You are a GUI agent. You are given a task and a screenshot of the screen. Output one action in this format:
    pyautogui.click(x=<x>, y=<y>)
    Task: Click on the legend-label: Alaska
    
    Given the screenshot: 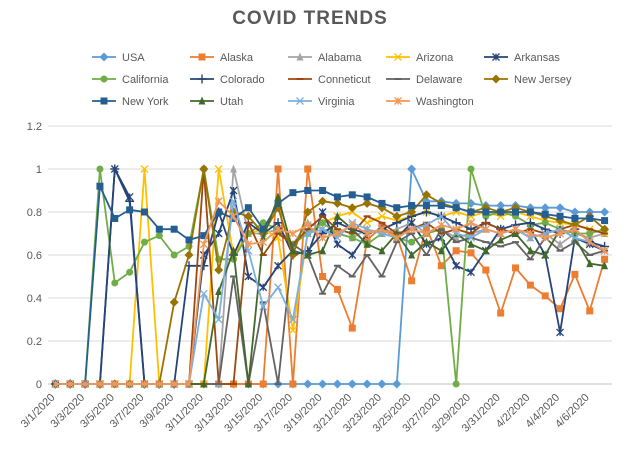 What is the action you would take?
    pyautogui.click(x=237, y=58)
    